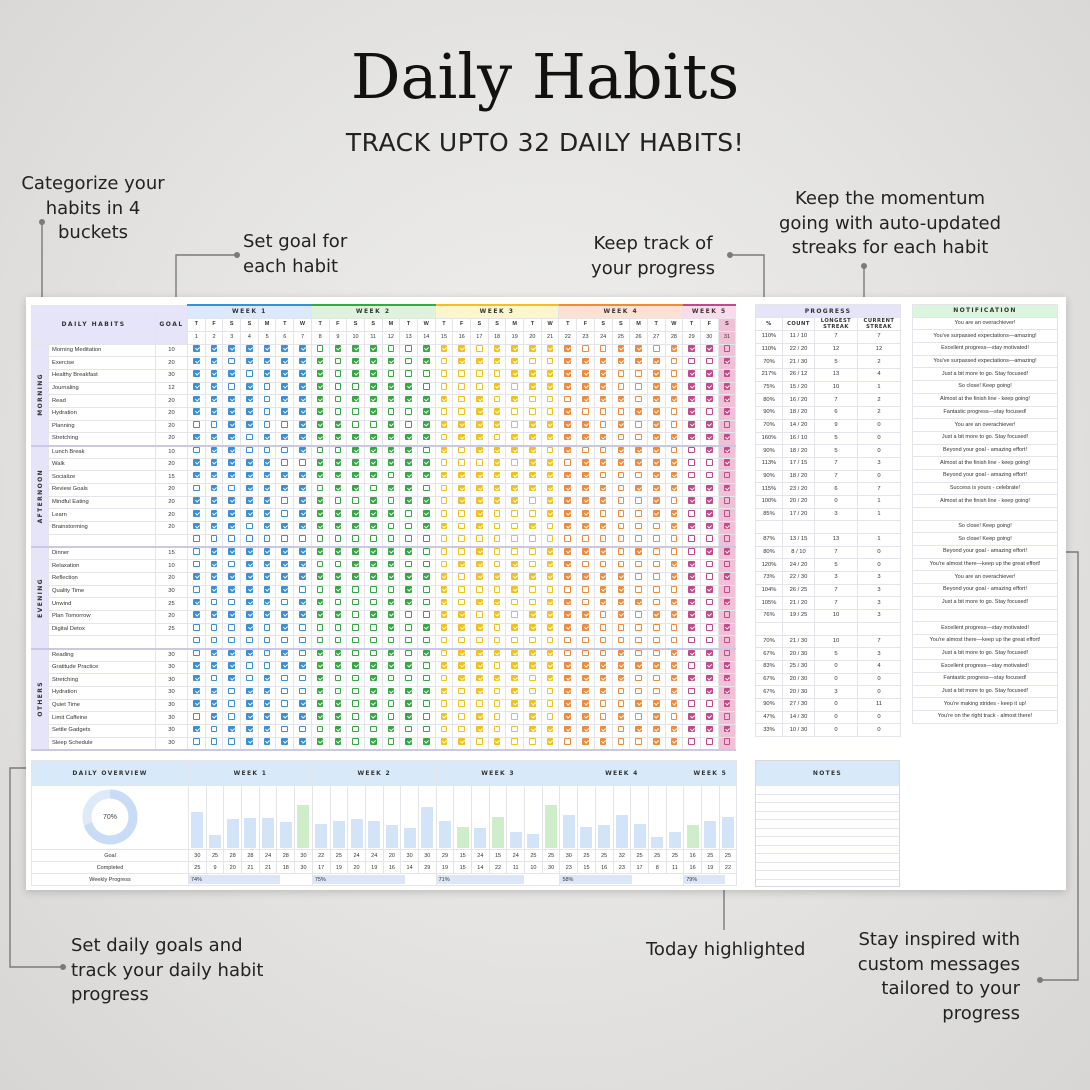 This screenshot has width=1090, height=1090. What do you see at coordinates (827, 823) in the screenshot?
I see `notes-panel: NOTES` at bounding box center [827, 823].